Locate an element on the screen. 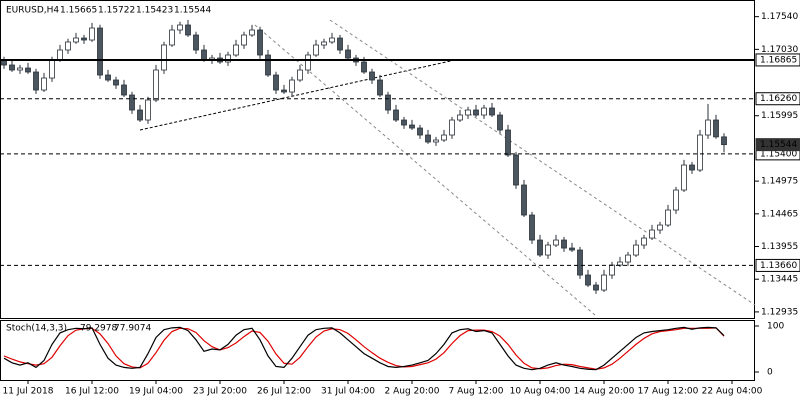 The image size is (800, 400). x-tick-label: 10 Aug 04:00 is located at coordinates (540, 392).